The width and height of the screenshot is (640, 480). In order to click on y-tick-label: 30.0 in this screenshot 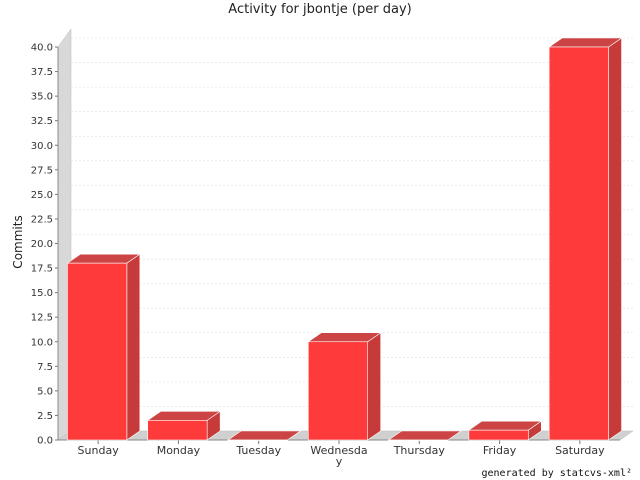, I will do `click(42, 146)`.